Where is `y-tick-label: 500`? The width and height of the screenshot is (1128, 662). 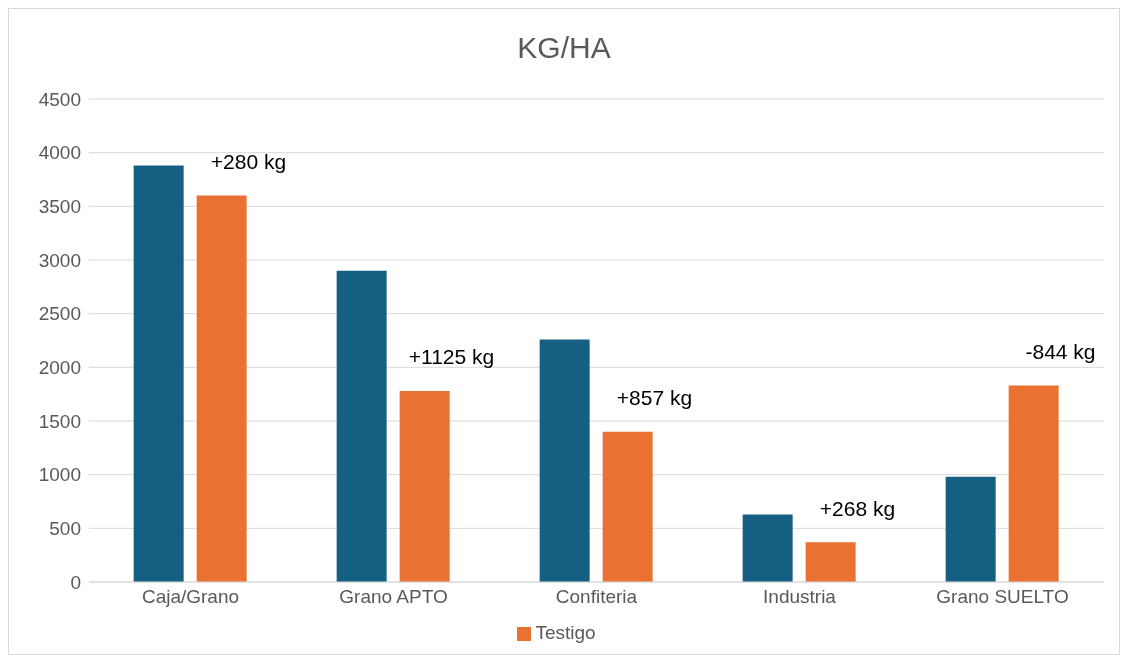
y-tick-label: 500 is located at coordinates (65, 529).